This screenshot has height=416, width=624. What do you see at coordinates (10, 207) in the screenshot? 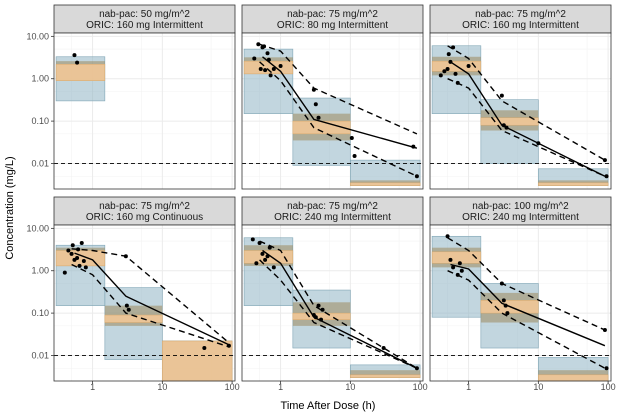
I see `y-axis-title: Concentration (mg/L)` at bounding box center [10, 207].